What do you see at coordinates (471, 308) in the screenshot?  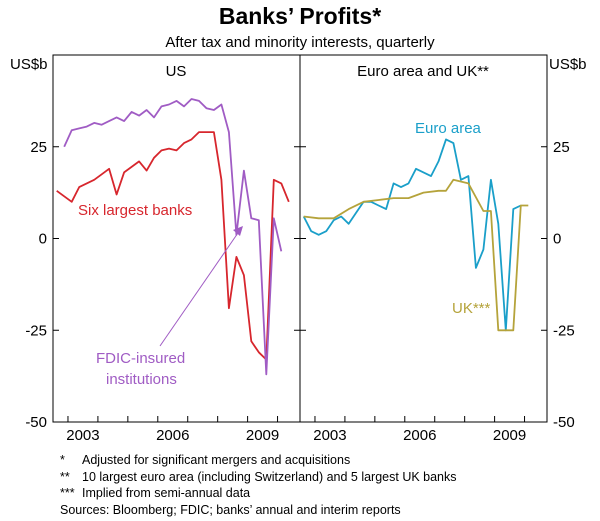 I see `label-uk: UK***` at bounding box center [471, 308].